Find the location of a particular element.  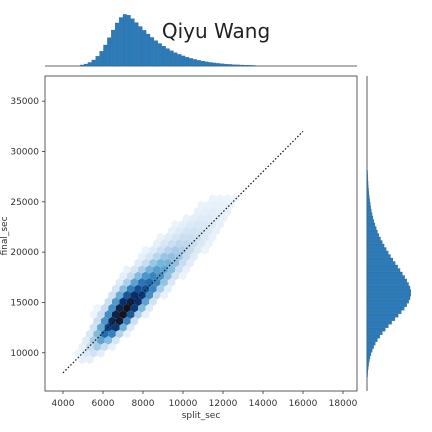

y-tick-label: 20000 is located at coordinates (24, 253).